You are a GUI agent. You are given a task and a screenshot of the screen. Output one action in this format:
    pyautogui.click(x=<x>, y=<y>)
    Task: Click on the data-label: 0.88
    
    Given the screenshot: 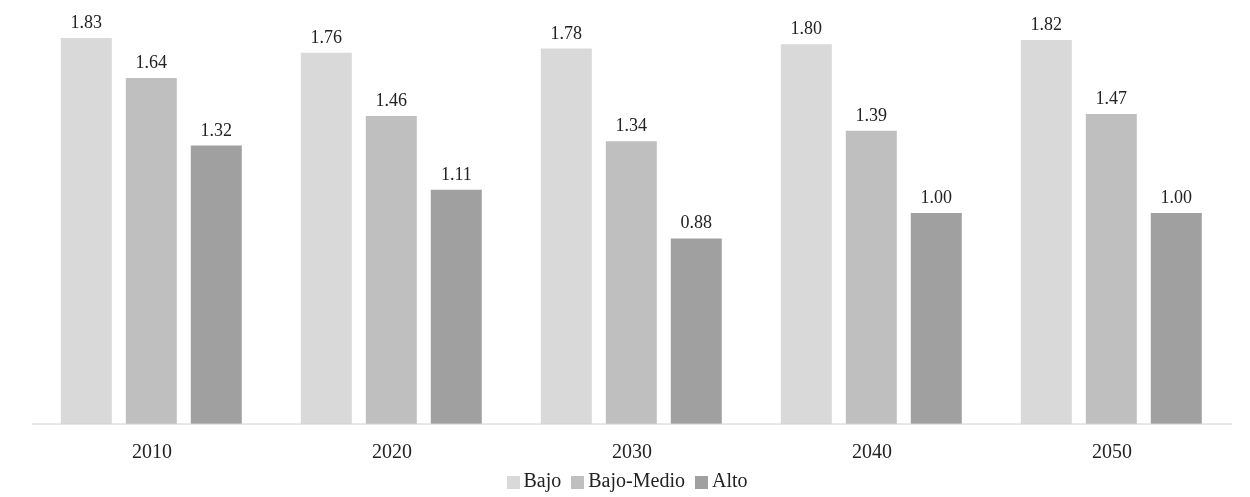 What is the action you would take?
    pyautogui.click(x=696, y=222)
    